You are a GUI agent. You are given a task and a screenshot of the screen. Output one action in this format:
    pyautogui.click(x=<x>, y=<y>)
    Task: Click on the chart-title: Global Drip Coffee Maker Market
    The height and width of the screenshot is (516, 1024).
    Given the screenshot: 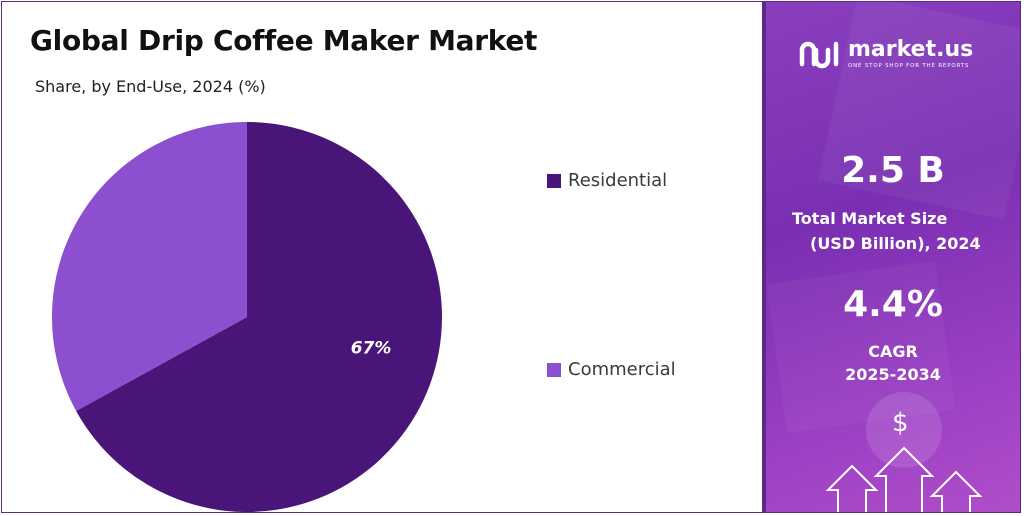 What is the action you would take?
    pyautogui.click(x=284, y=40)
    